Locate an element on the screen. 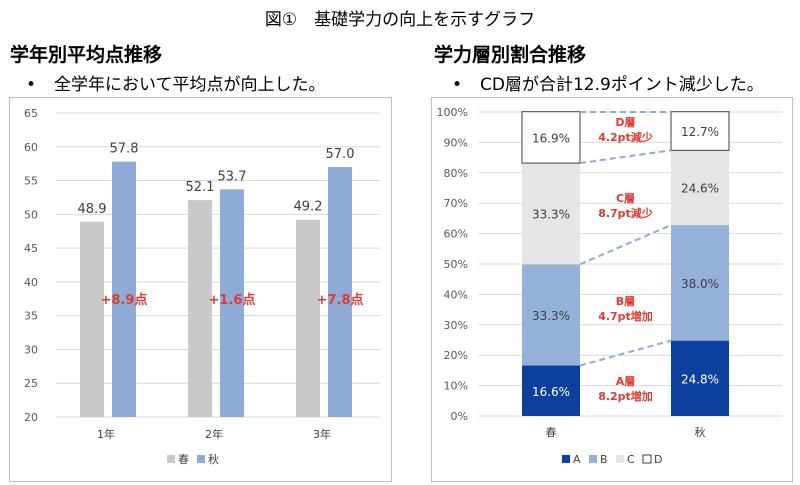 Image resolution: width=800 pixels, height=485 pixels. y-tick-label: 80% is located at coordinates (456, 173).